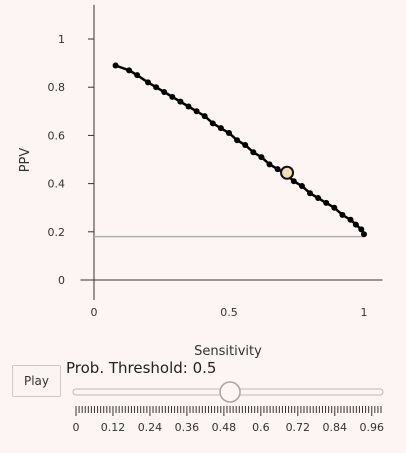 The height and width of the screenshot is (453, 406). What do you see at coordinates (187, 427) in the screenshot?
I see `slider-tick-label: 0.36` at bounding box center [187, 427].